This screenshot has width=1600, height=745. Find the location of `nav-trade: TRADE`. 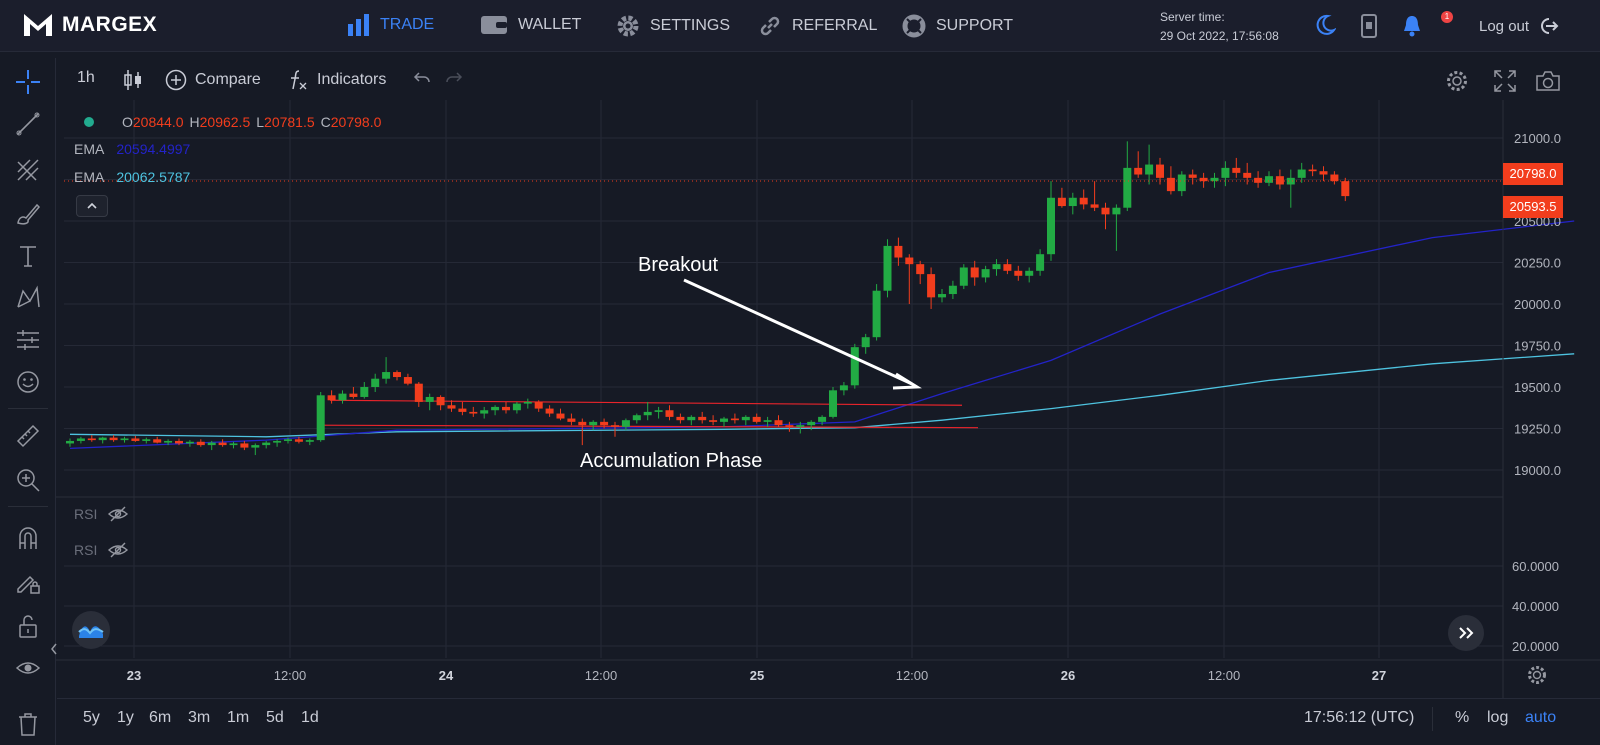

nav-trade: TRADE is located at coordinates (390, 25).